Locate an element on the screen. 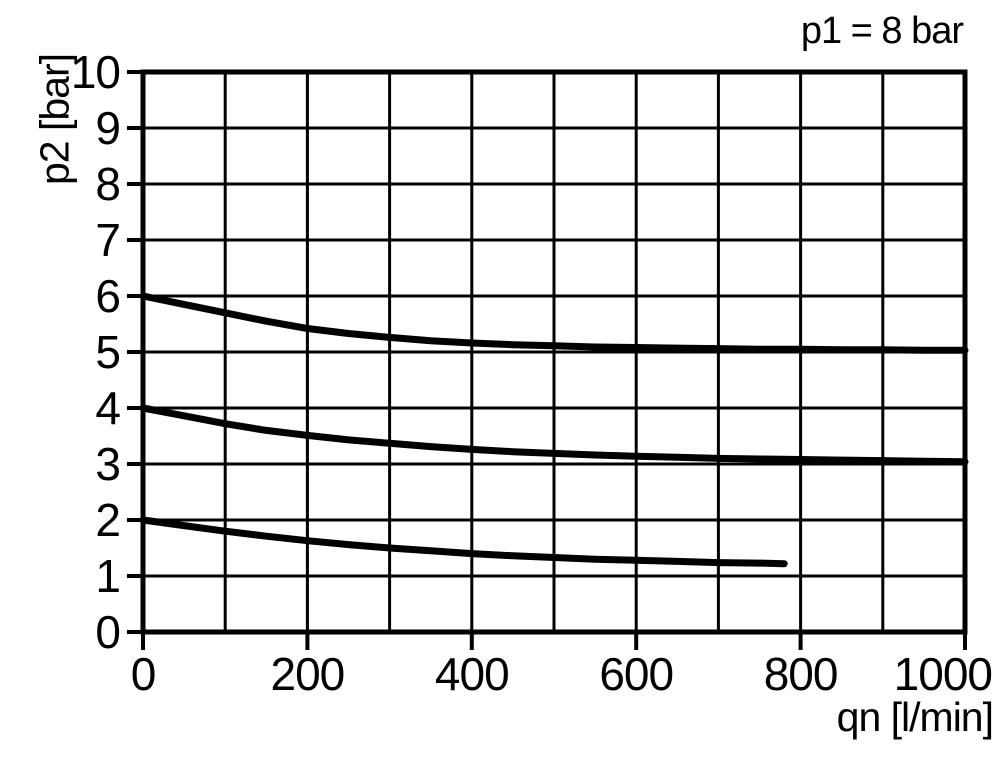 This screenshot has height=764, width=1000. y-tick-label: 2 is located at coordinates (107, 520).